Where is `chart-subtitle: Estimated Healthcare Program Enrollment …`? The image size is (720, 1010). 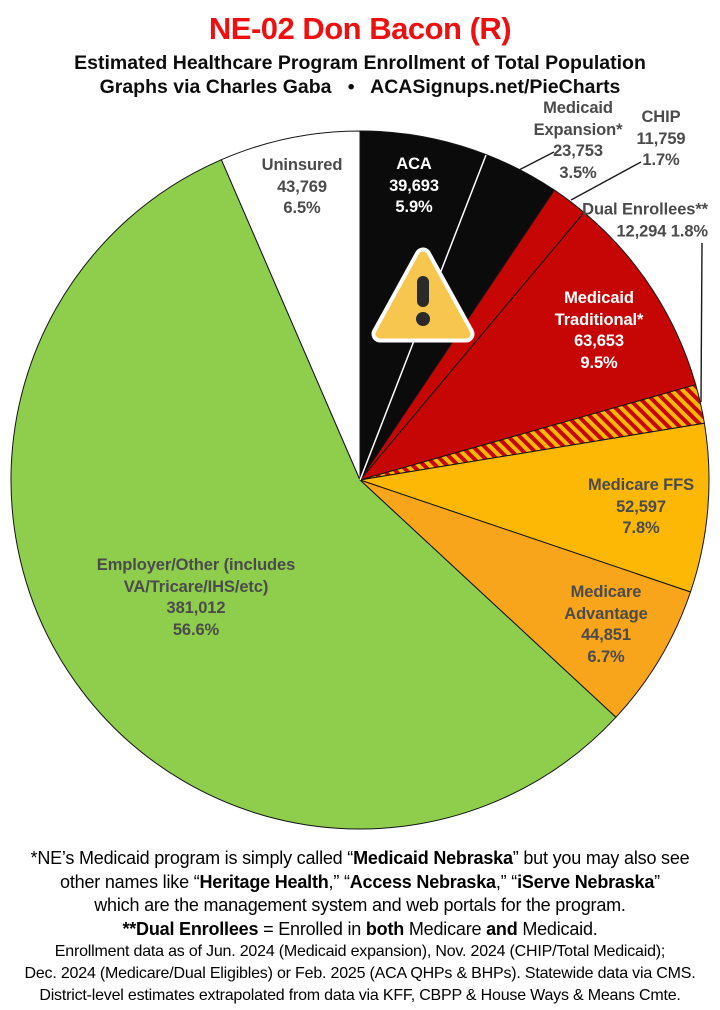
chart-subtitle: Estimated Healthcare Program Enrollment … is located at coordinates (360, 63).